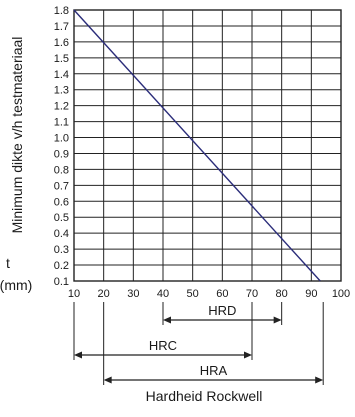  I want to click on x-tick-label: 10, so click(74, 294).